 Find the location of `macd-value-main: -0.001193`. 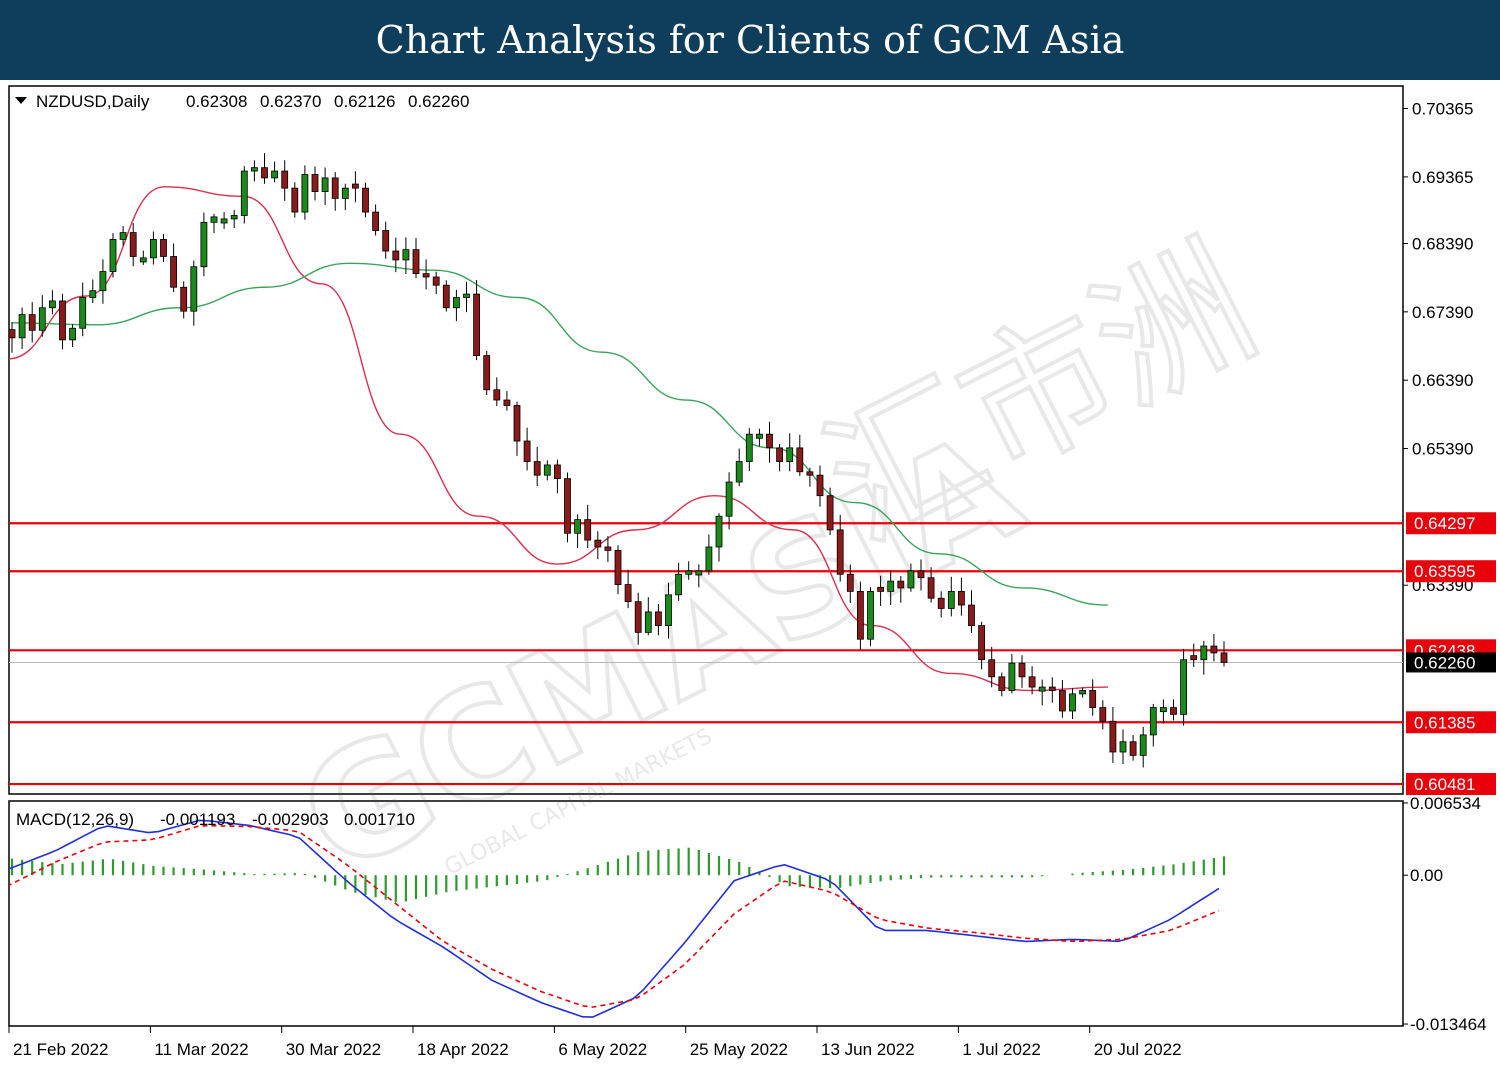

macd-value-main: -0.001193 is located at coordinates (197, 819).